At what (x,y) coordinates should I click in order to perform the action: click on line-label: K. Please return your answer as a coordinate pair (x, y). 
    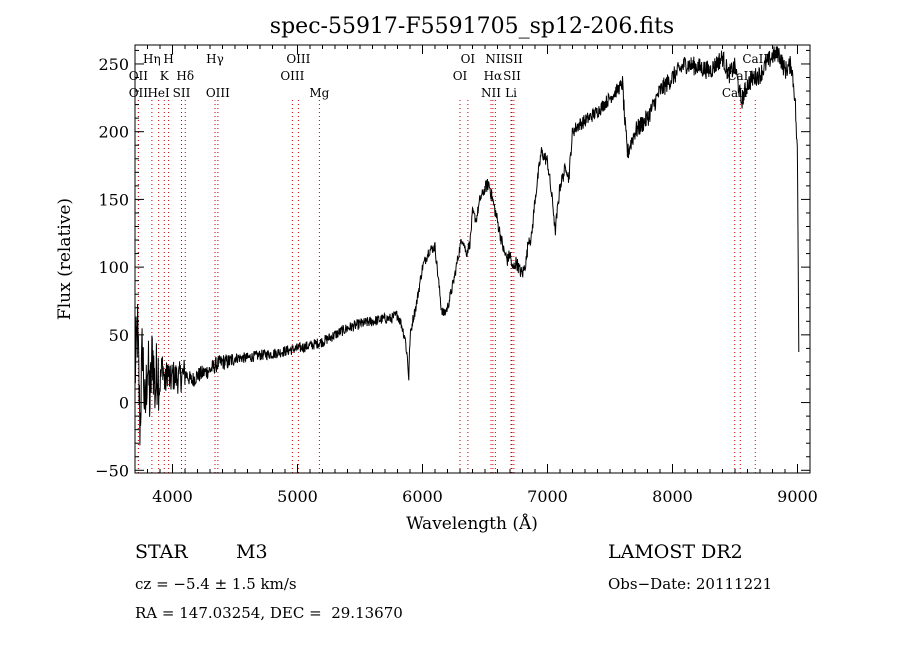
    Looking at the image, I should click on (165, 76).